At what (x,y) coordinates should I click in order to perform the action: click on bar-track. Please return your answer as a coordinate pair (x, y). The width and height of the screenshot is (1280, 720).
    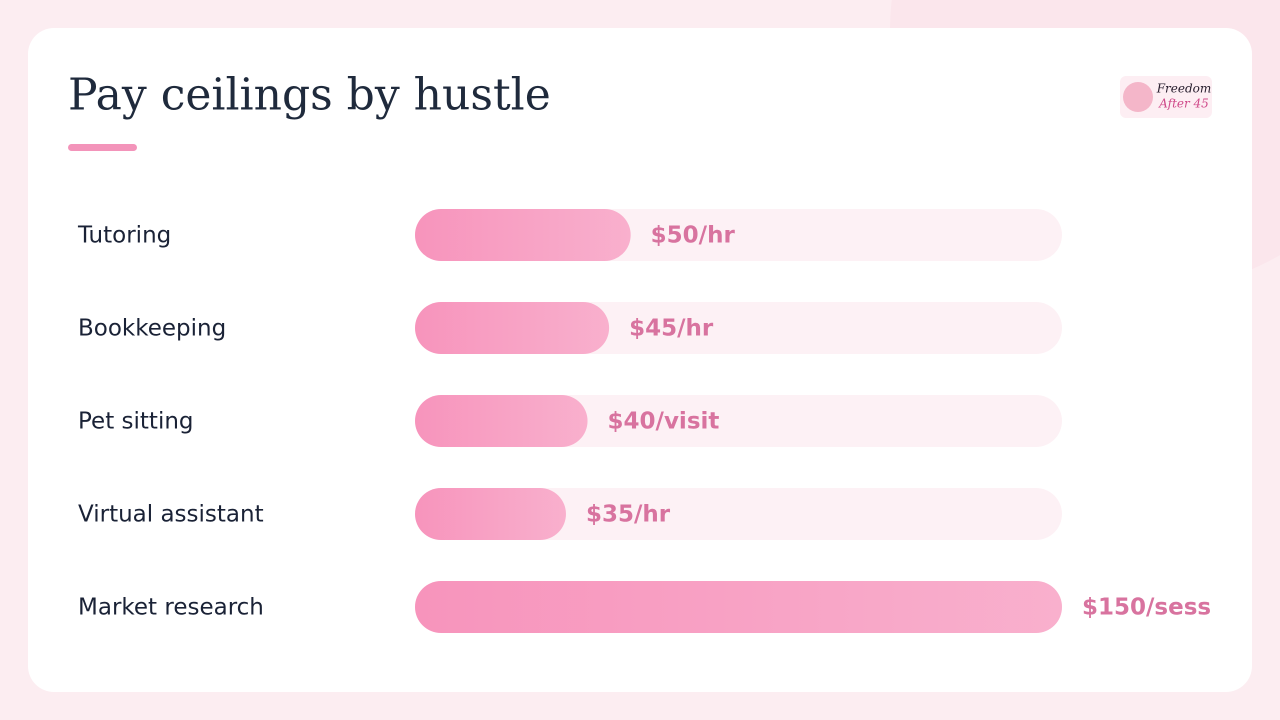
    Looking at the image, I should click on (738, 514).